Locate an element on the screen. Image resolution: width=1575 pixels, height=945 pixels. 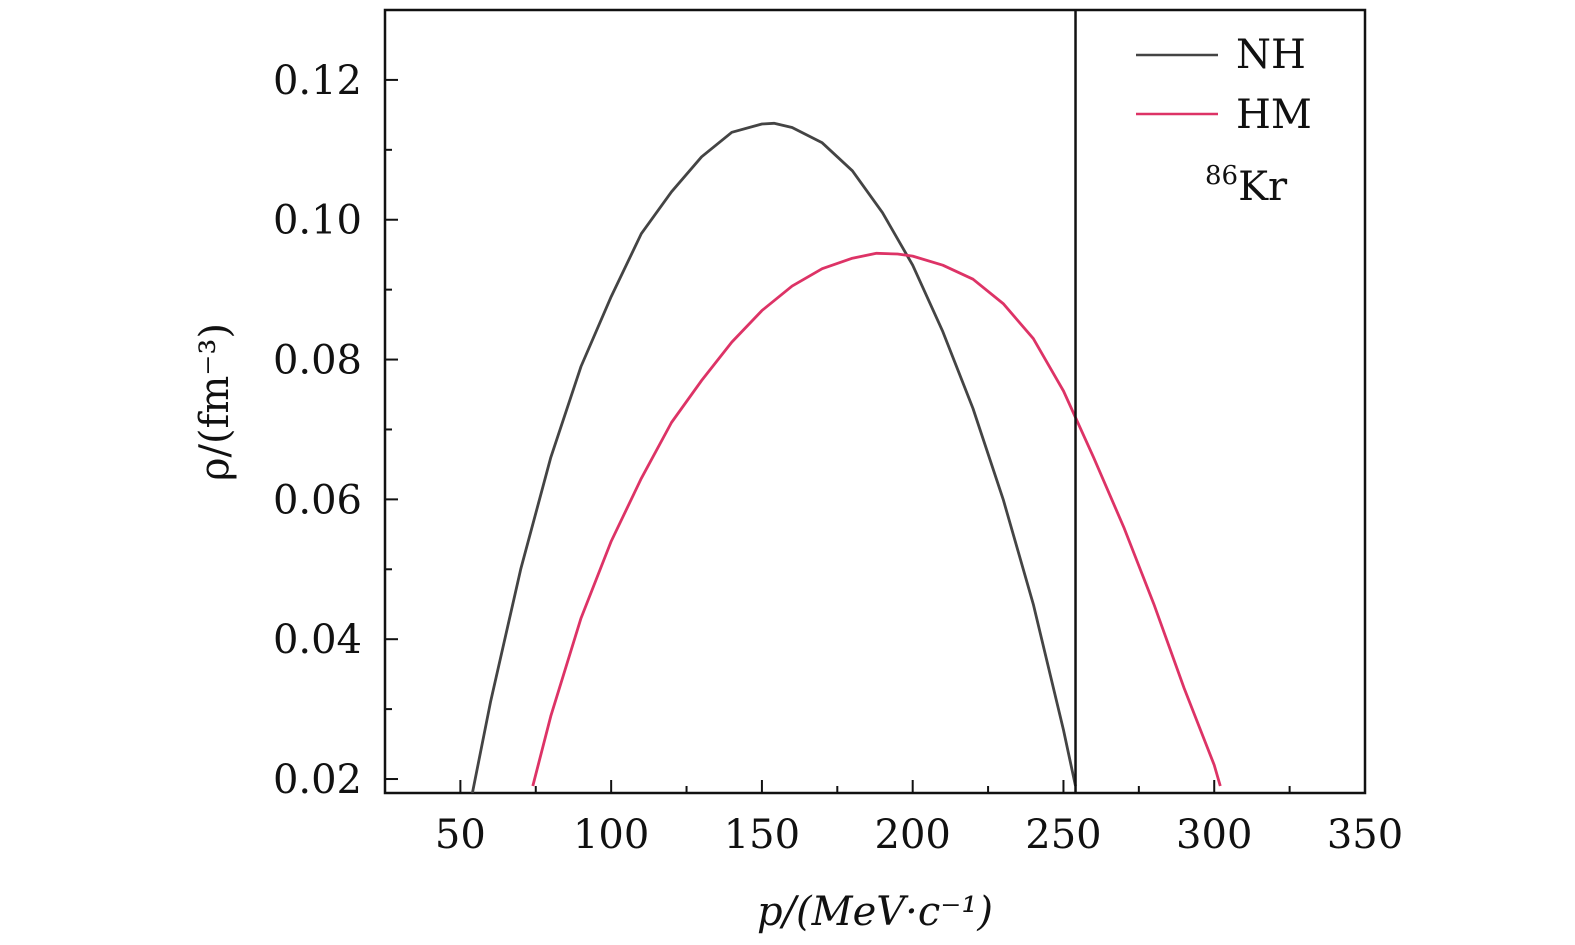
x-axis-label: p/(MeV·c⁻¹) is located at coordinates (875, 912).